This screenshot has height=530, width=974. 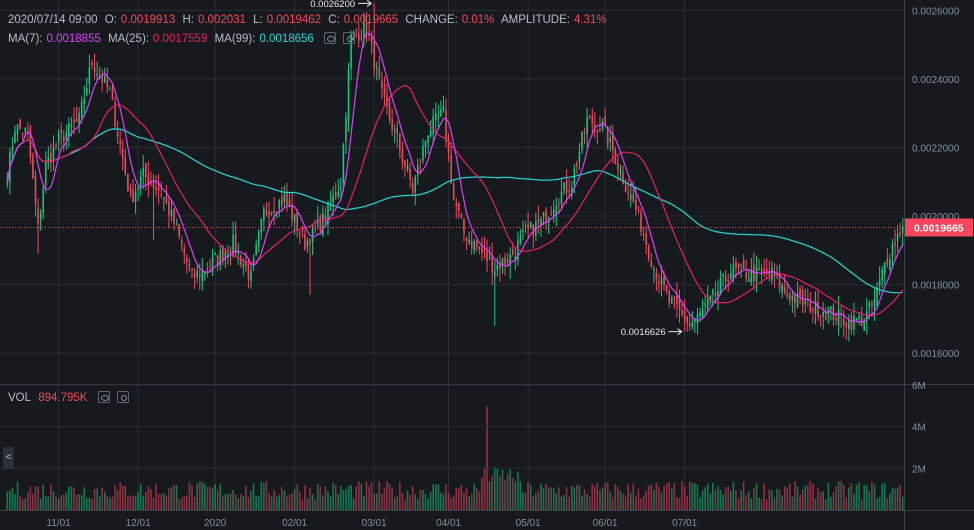 What do you see at coordinates (122, 397) in the screenshot?
I see `vol-settings-gear-icon` at bounding box center [122, 397].